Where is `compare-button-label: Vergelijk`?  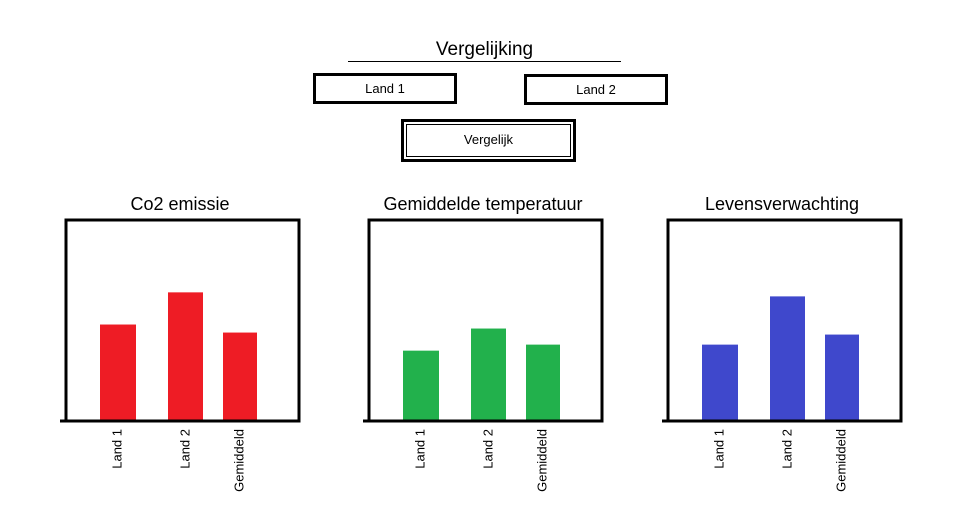 compare-button-label: Vergelijk is located at coordinates (488, 140).